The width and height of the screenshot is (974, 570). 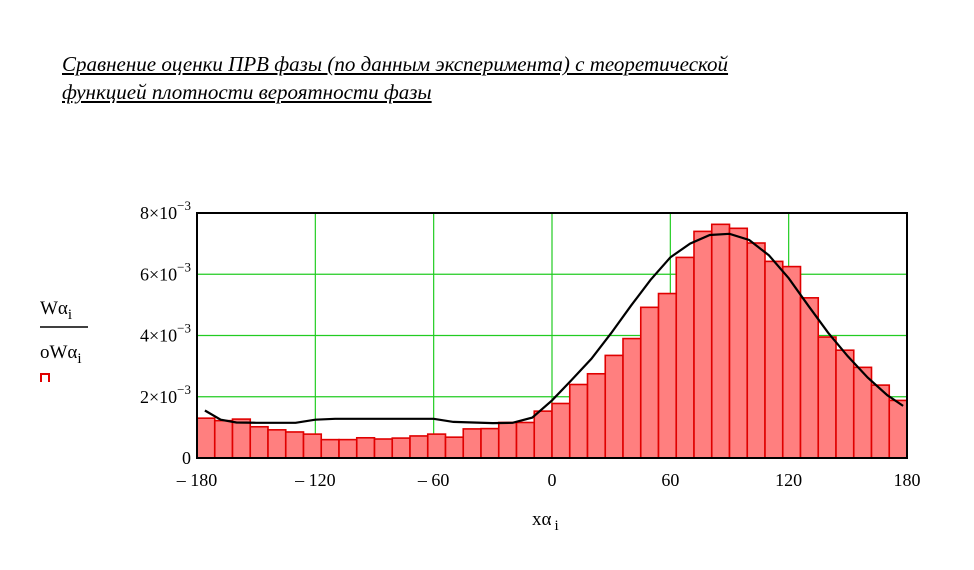 What do you see at coordinates (61, 354) in the screenshot?
I see `y-label-bottom: oWαi` at bounding box center [61, 354].